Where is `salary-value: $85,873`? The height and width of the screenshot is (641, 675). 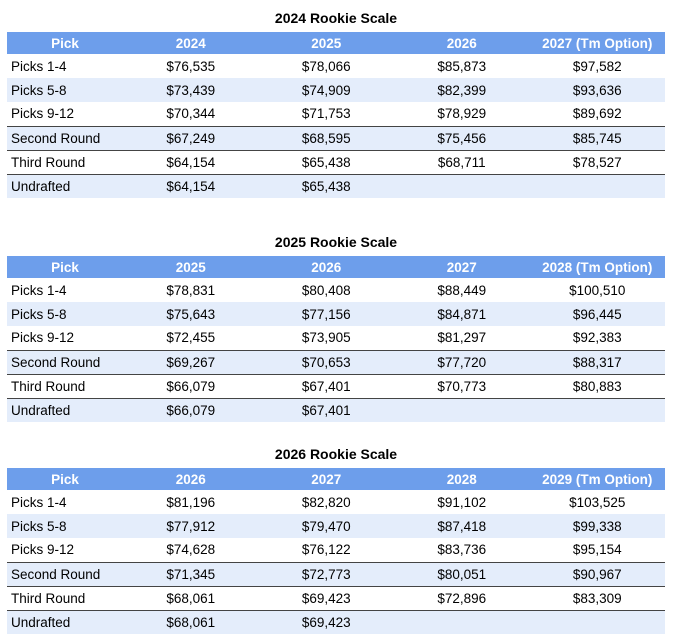 salary-value: $85,873 is located at coordinates (462, 66).